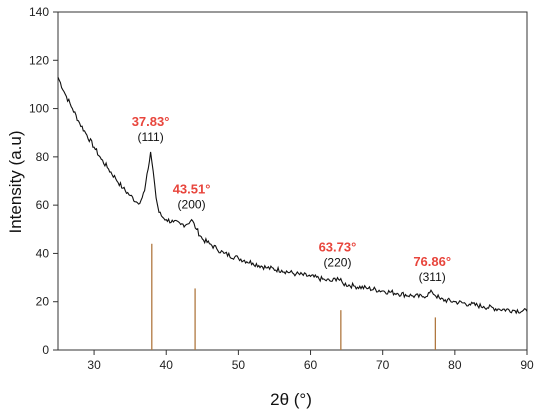 This screenshot has width=550, height=416. I want to click on y-tick-label: 80, so click(43, 157).